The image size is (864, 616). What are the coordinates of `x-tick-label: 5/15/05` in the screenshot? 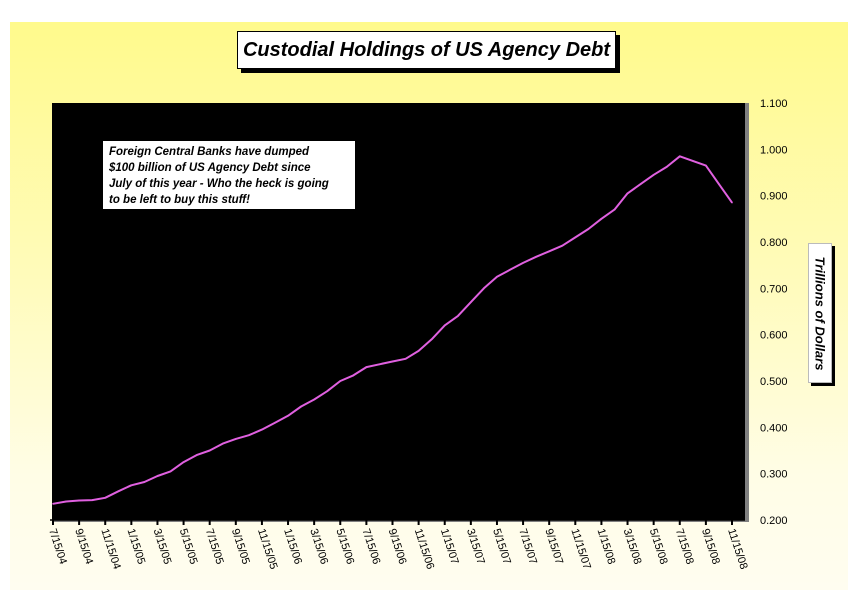 It's located at (188, 546).